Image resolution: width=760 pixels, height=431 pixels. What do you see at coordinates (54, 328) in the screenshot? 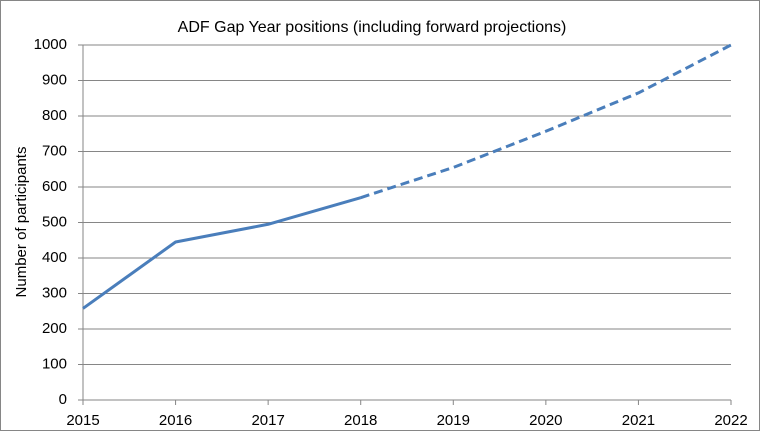
I see `y-tick-label: 200` at bounding box center [54, 328].